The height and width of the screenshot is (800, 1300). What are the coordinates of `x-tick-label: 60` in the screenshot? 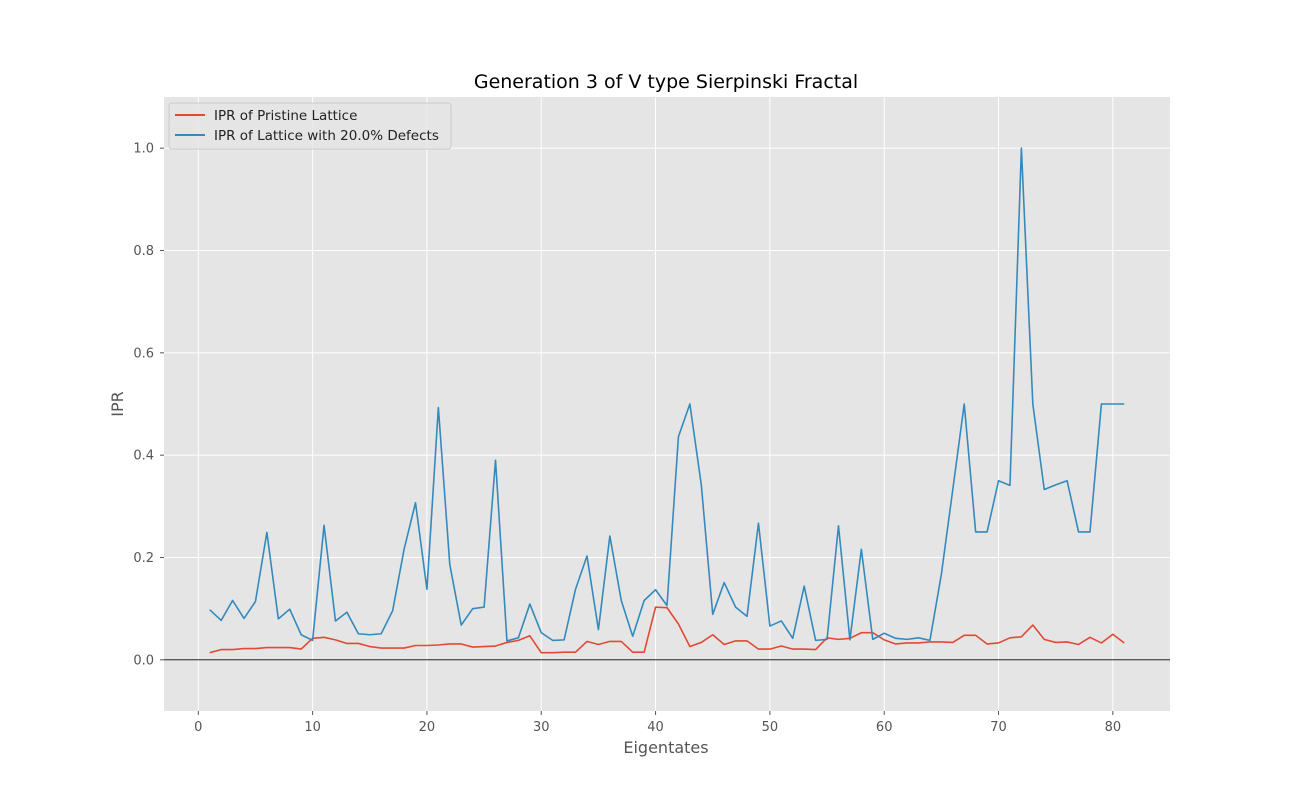 It's located at (884, 727).